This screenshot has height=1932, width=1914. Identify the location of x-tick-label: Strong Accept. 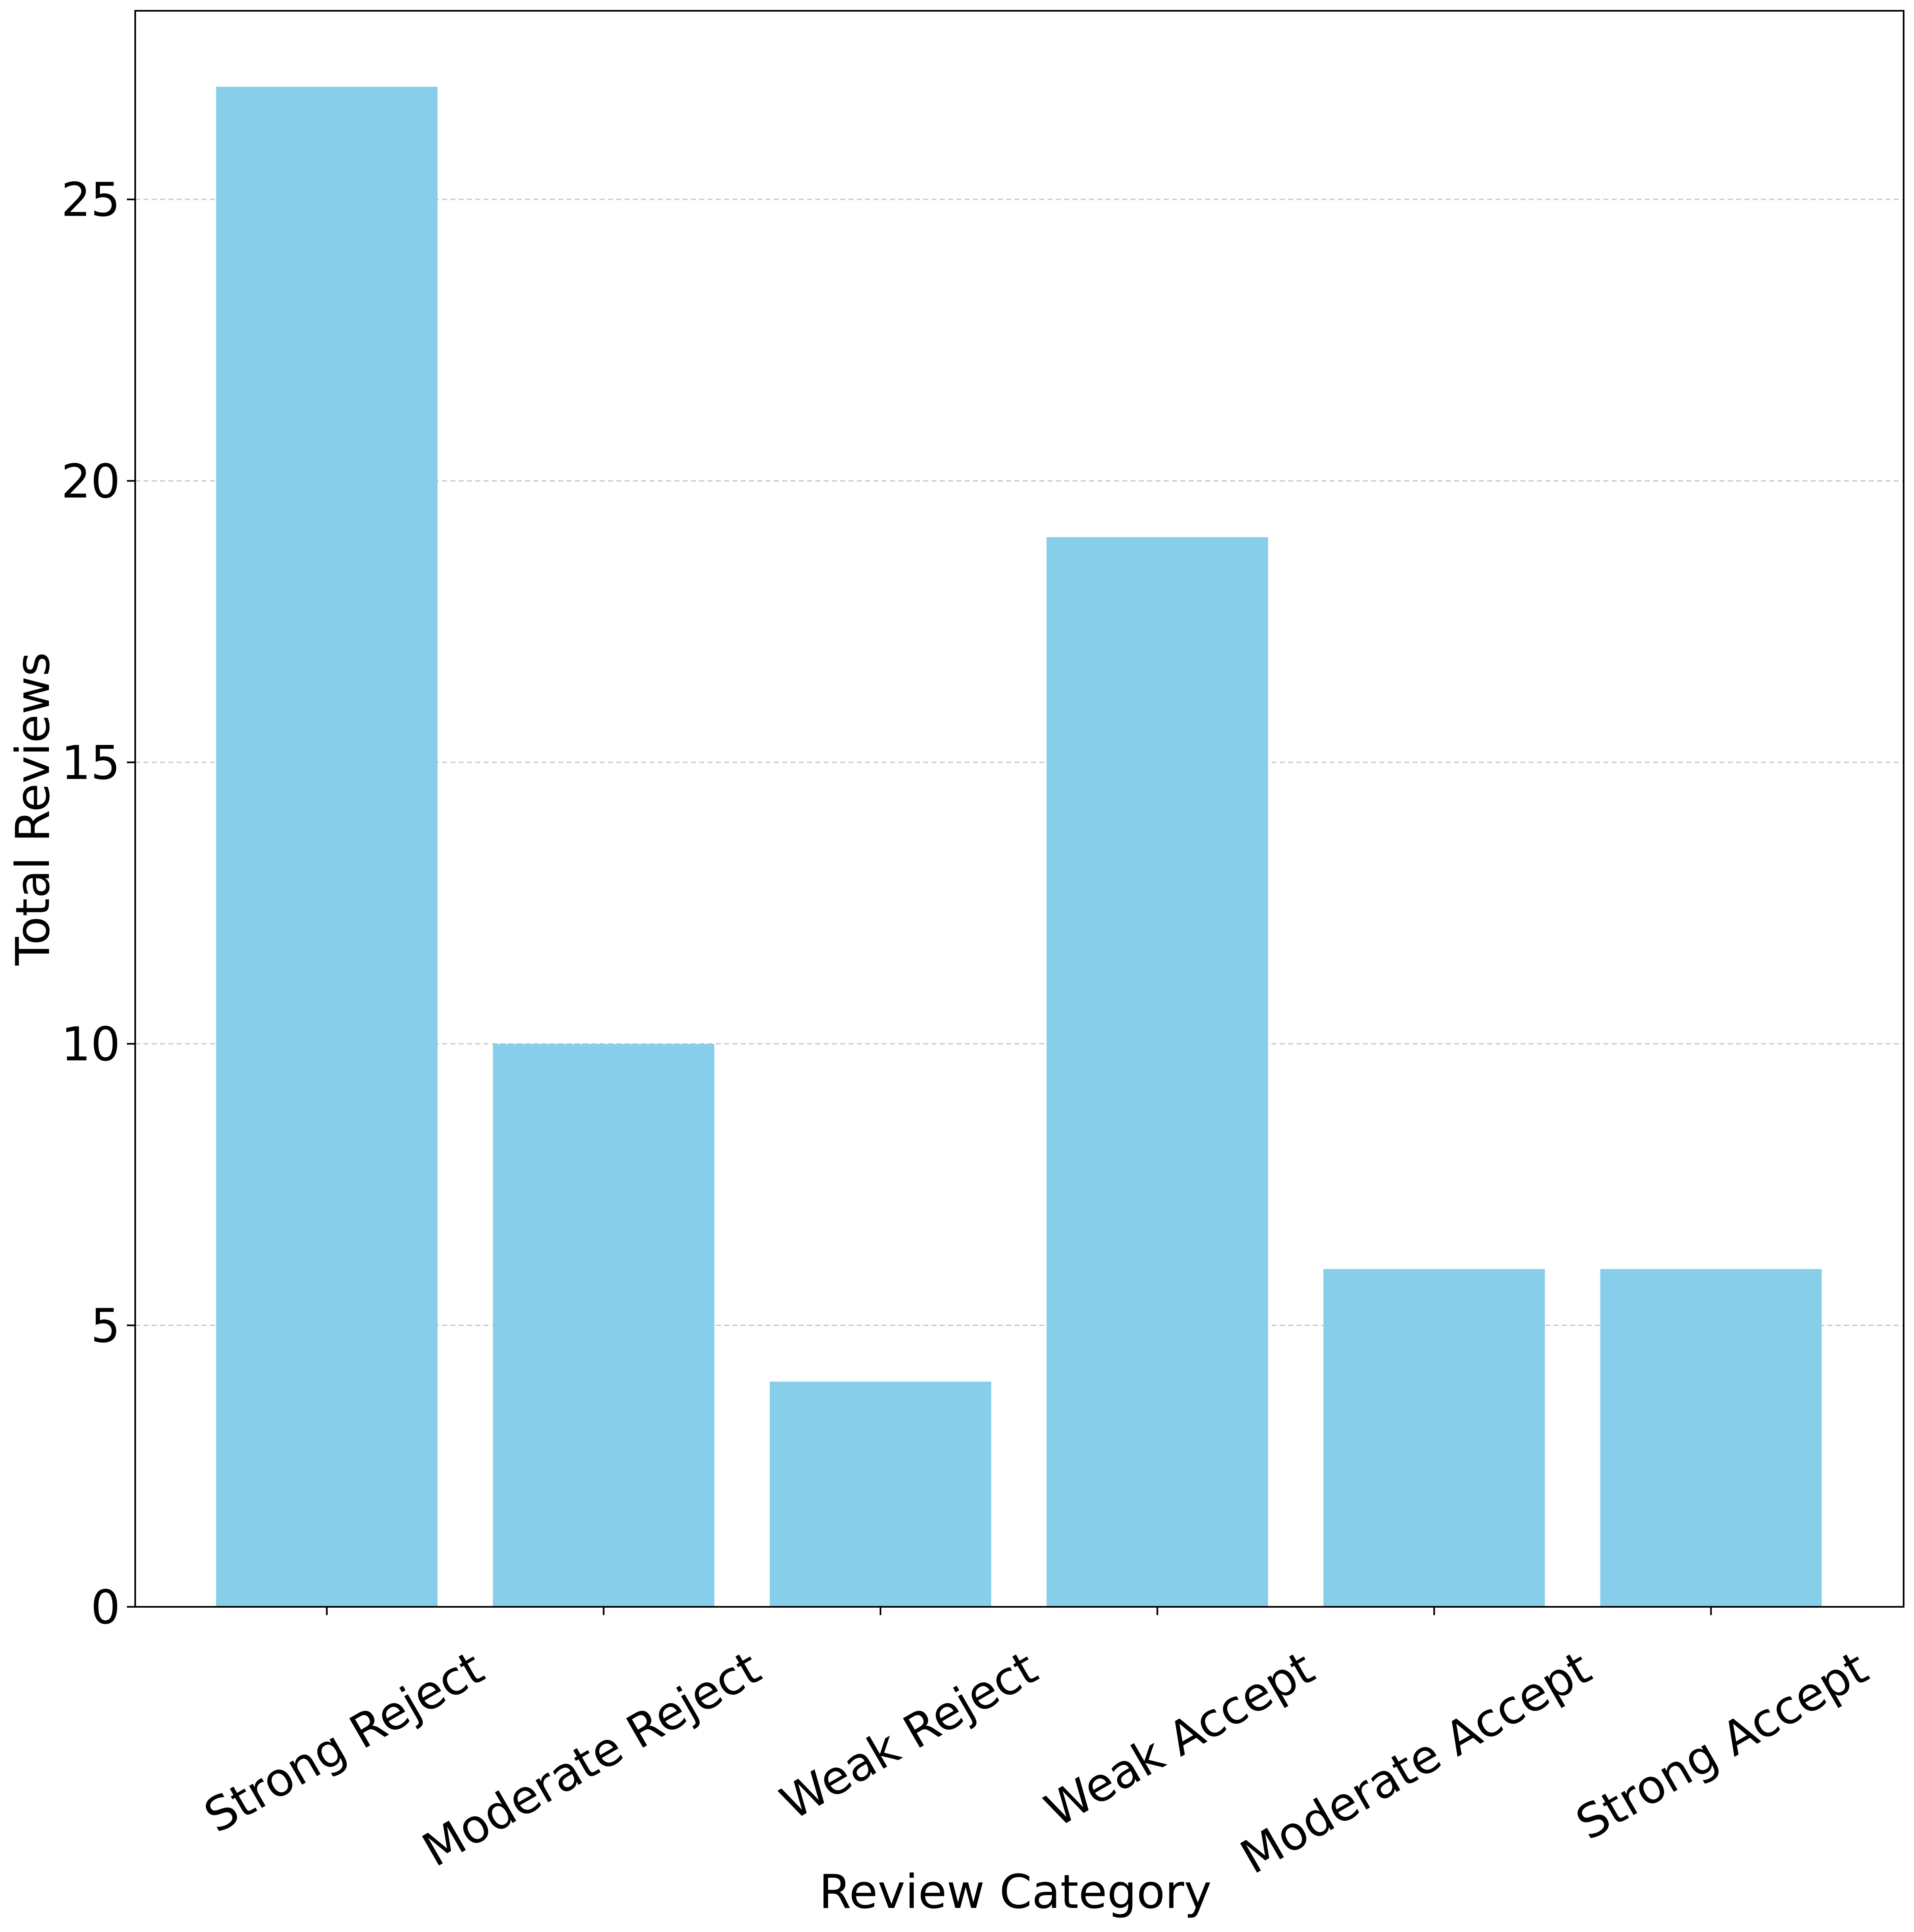
(1722, 1746).